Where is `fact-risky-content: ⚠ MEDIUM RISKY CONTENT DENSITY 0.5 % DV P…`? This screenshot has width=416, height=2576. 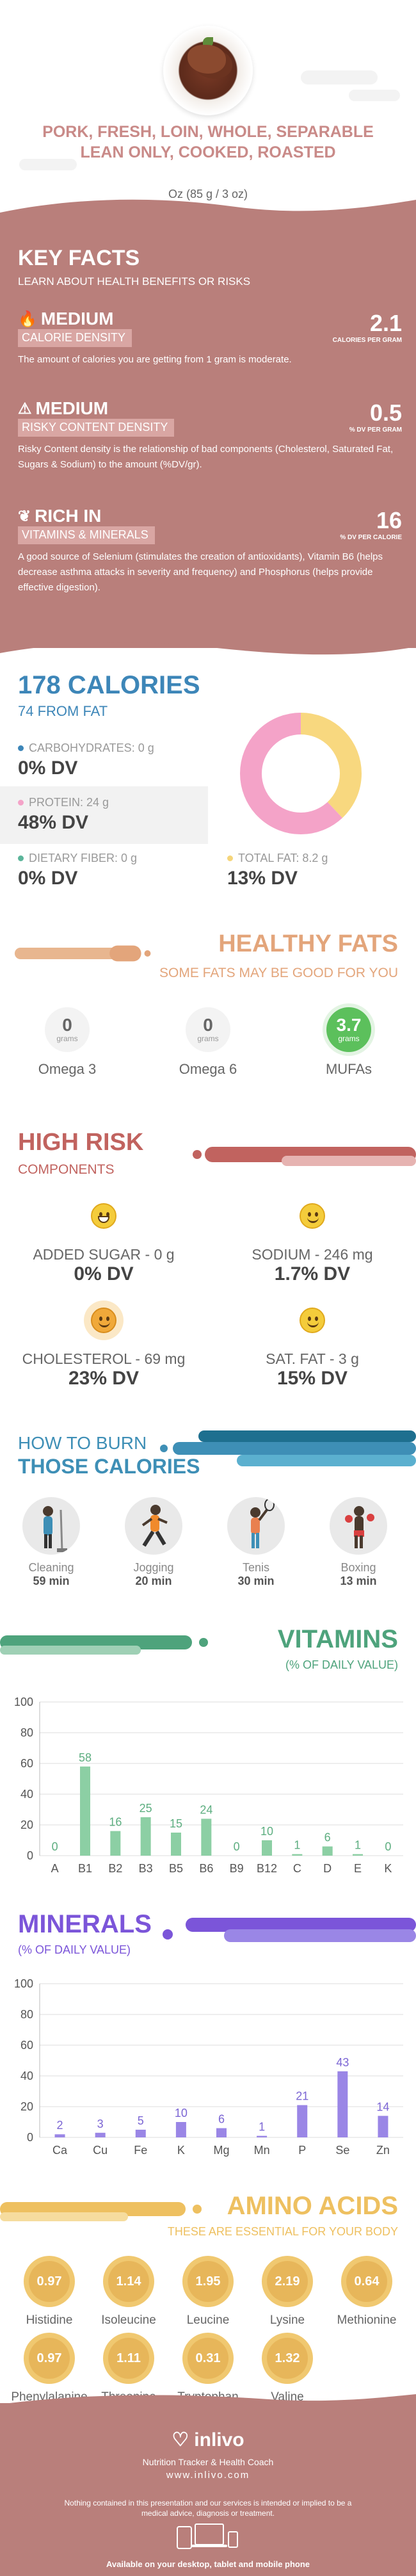
fact-risky-content: ⚠ MEDIUM RISKY CONTENT DENSITY 0.5 % DV P… is located at coordinates (210, 435).